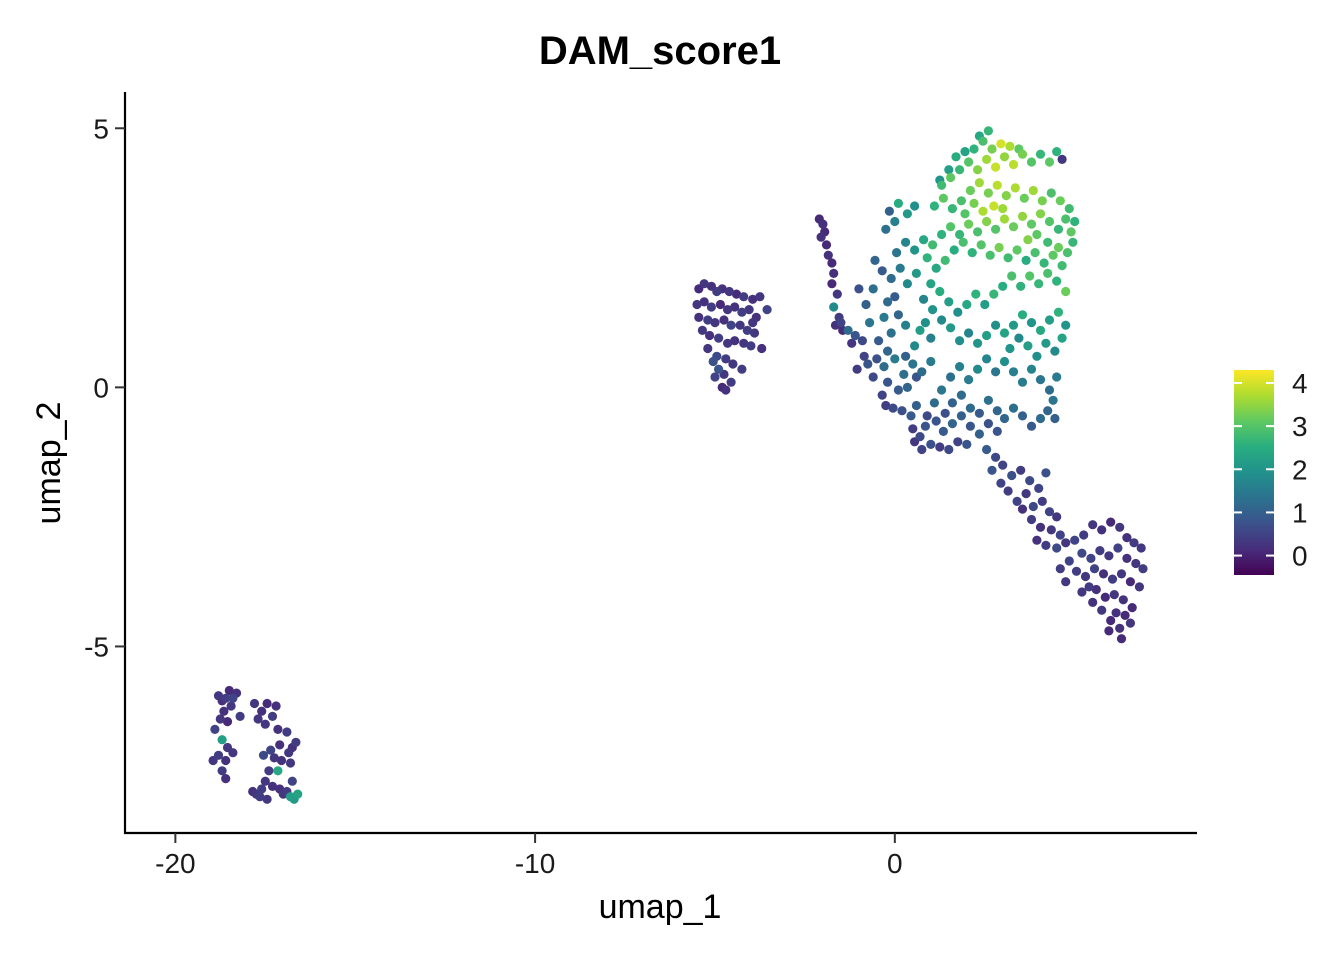 The width and height of the screenshot is (1344, 960). What do you see at coordinates (1300, 556) in the screenshot?
I see `legend-tick-label: 0` at bounding box center [1300, 556].